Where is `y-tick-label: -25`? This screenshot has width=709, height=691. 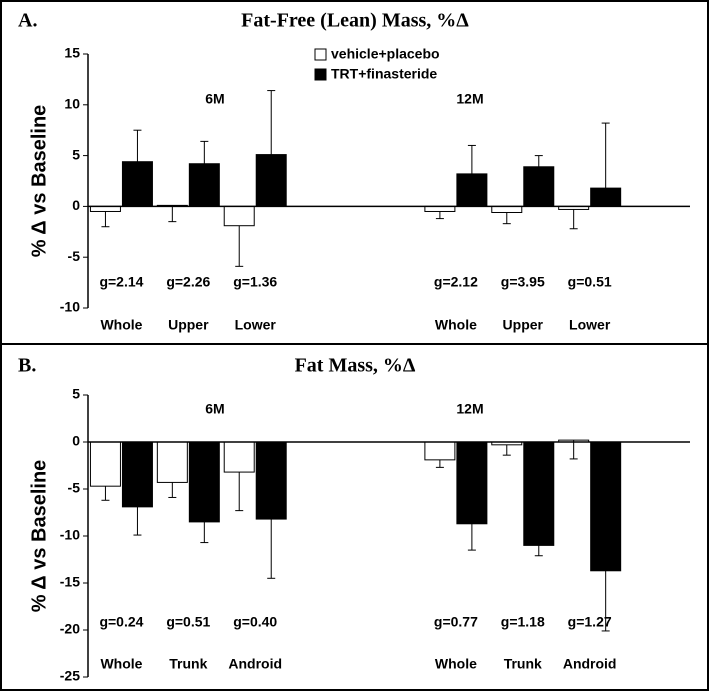
y-tick-label: -25 is located at coordinates (70, 676).